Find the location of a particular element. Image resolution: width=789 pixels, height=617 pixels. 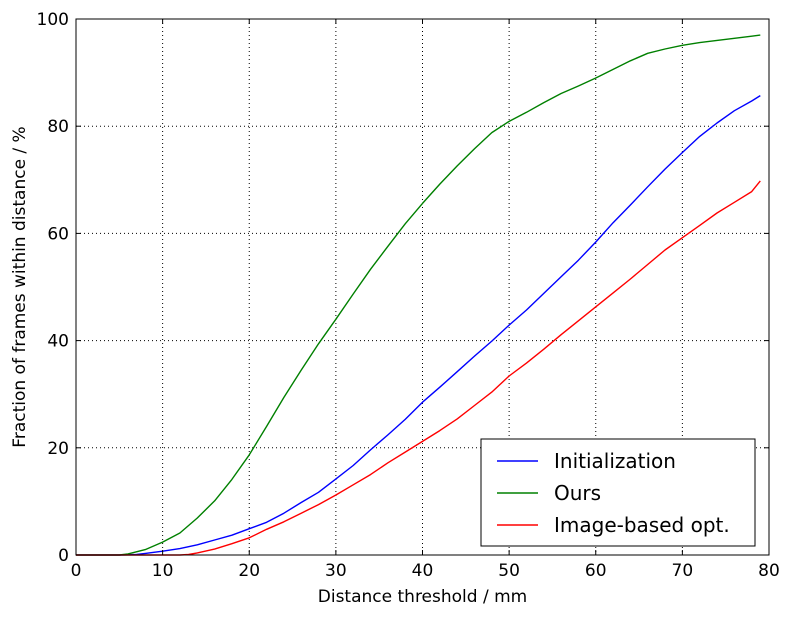

legend-label: Ours is located at coordinates (577, 493).